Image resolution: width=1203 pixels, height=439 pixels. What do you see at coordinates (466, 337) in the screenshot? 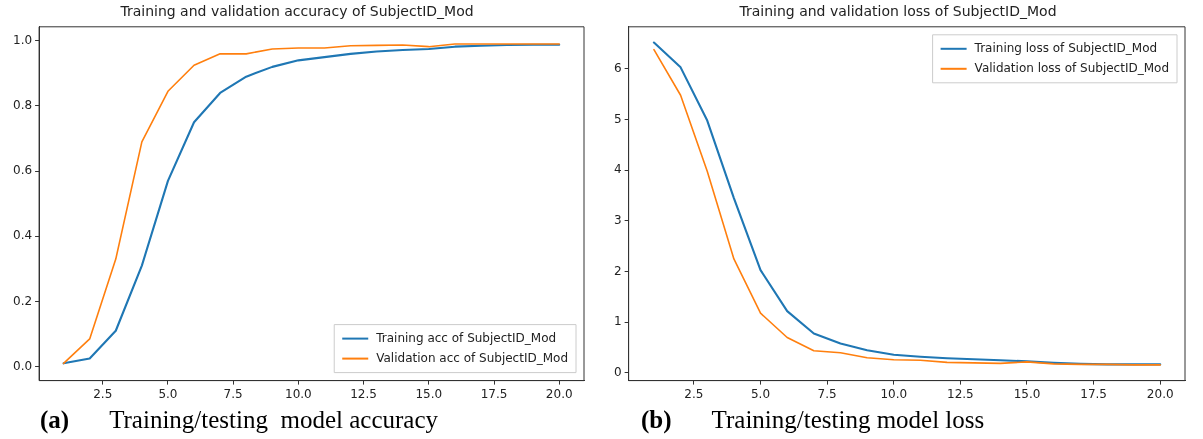
I see `legend-label: Training acc of SubjectID_Mod` at bounding box center [466, 337].